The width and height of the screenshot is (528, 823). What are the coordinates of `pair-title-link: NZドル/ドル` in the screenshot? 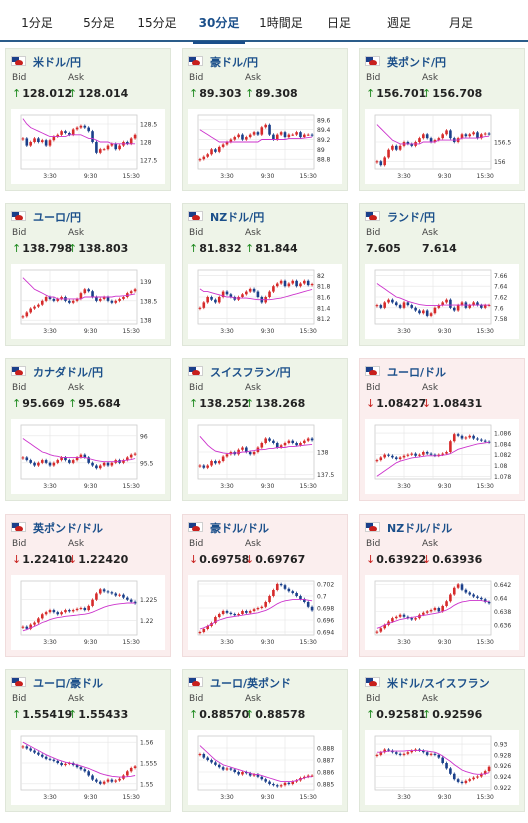 It's located at (420, 528).